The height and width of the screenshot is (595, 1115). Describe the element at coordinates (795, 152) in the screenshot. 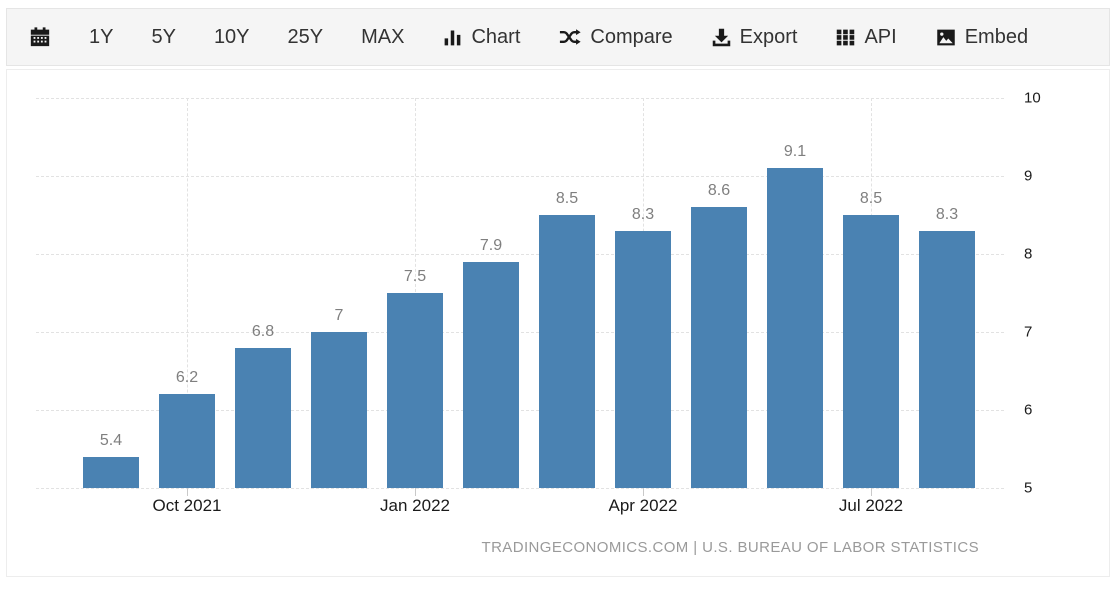

I see `bar-value-label: 9.1` at that location.